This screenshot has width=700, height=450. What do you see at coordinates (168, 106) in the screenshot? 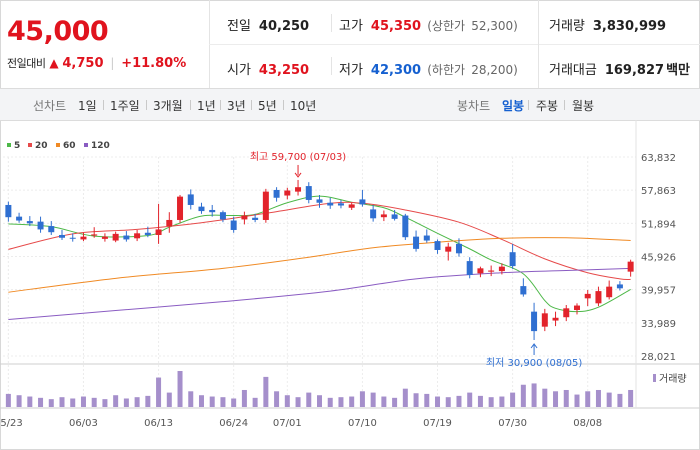
I see `period-tab-3m: 3개월` at bounding box center [168, 106].